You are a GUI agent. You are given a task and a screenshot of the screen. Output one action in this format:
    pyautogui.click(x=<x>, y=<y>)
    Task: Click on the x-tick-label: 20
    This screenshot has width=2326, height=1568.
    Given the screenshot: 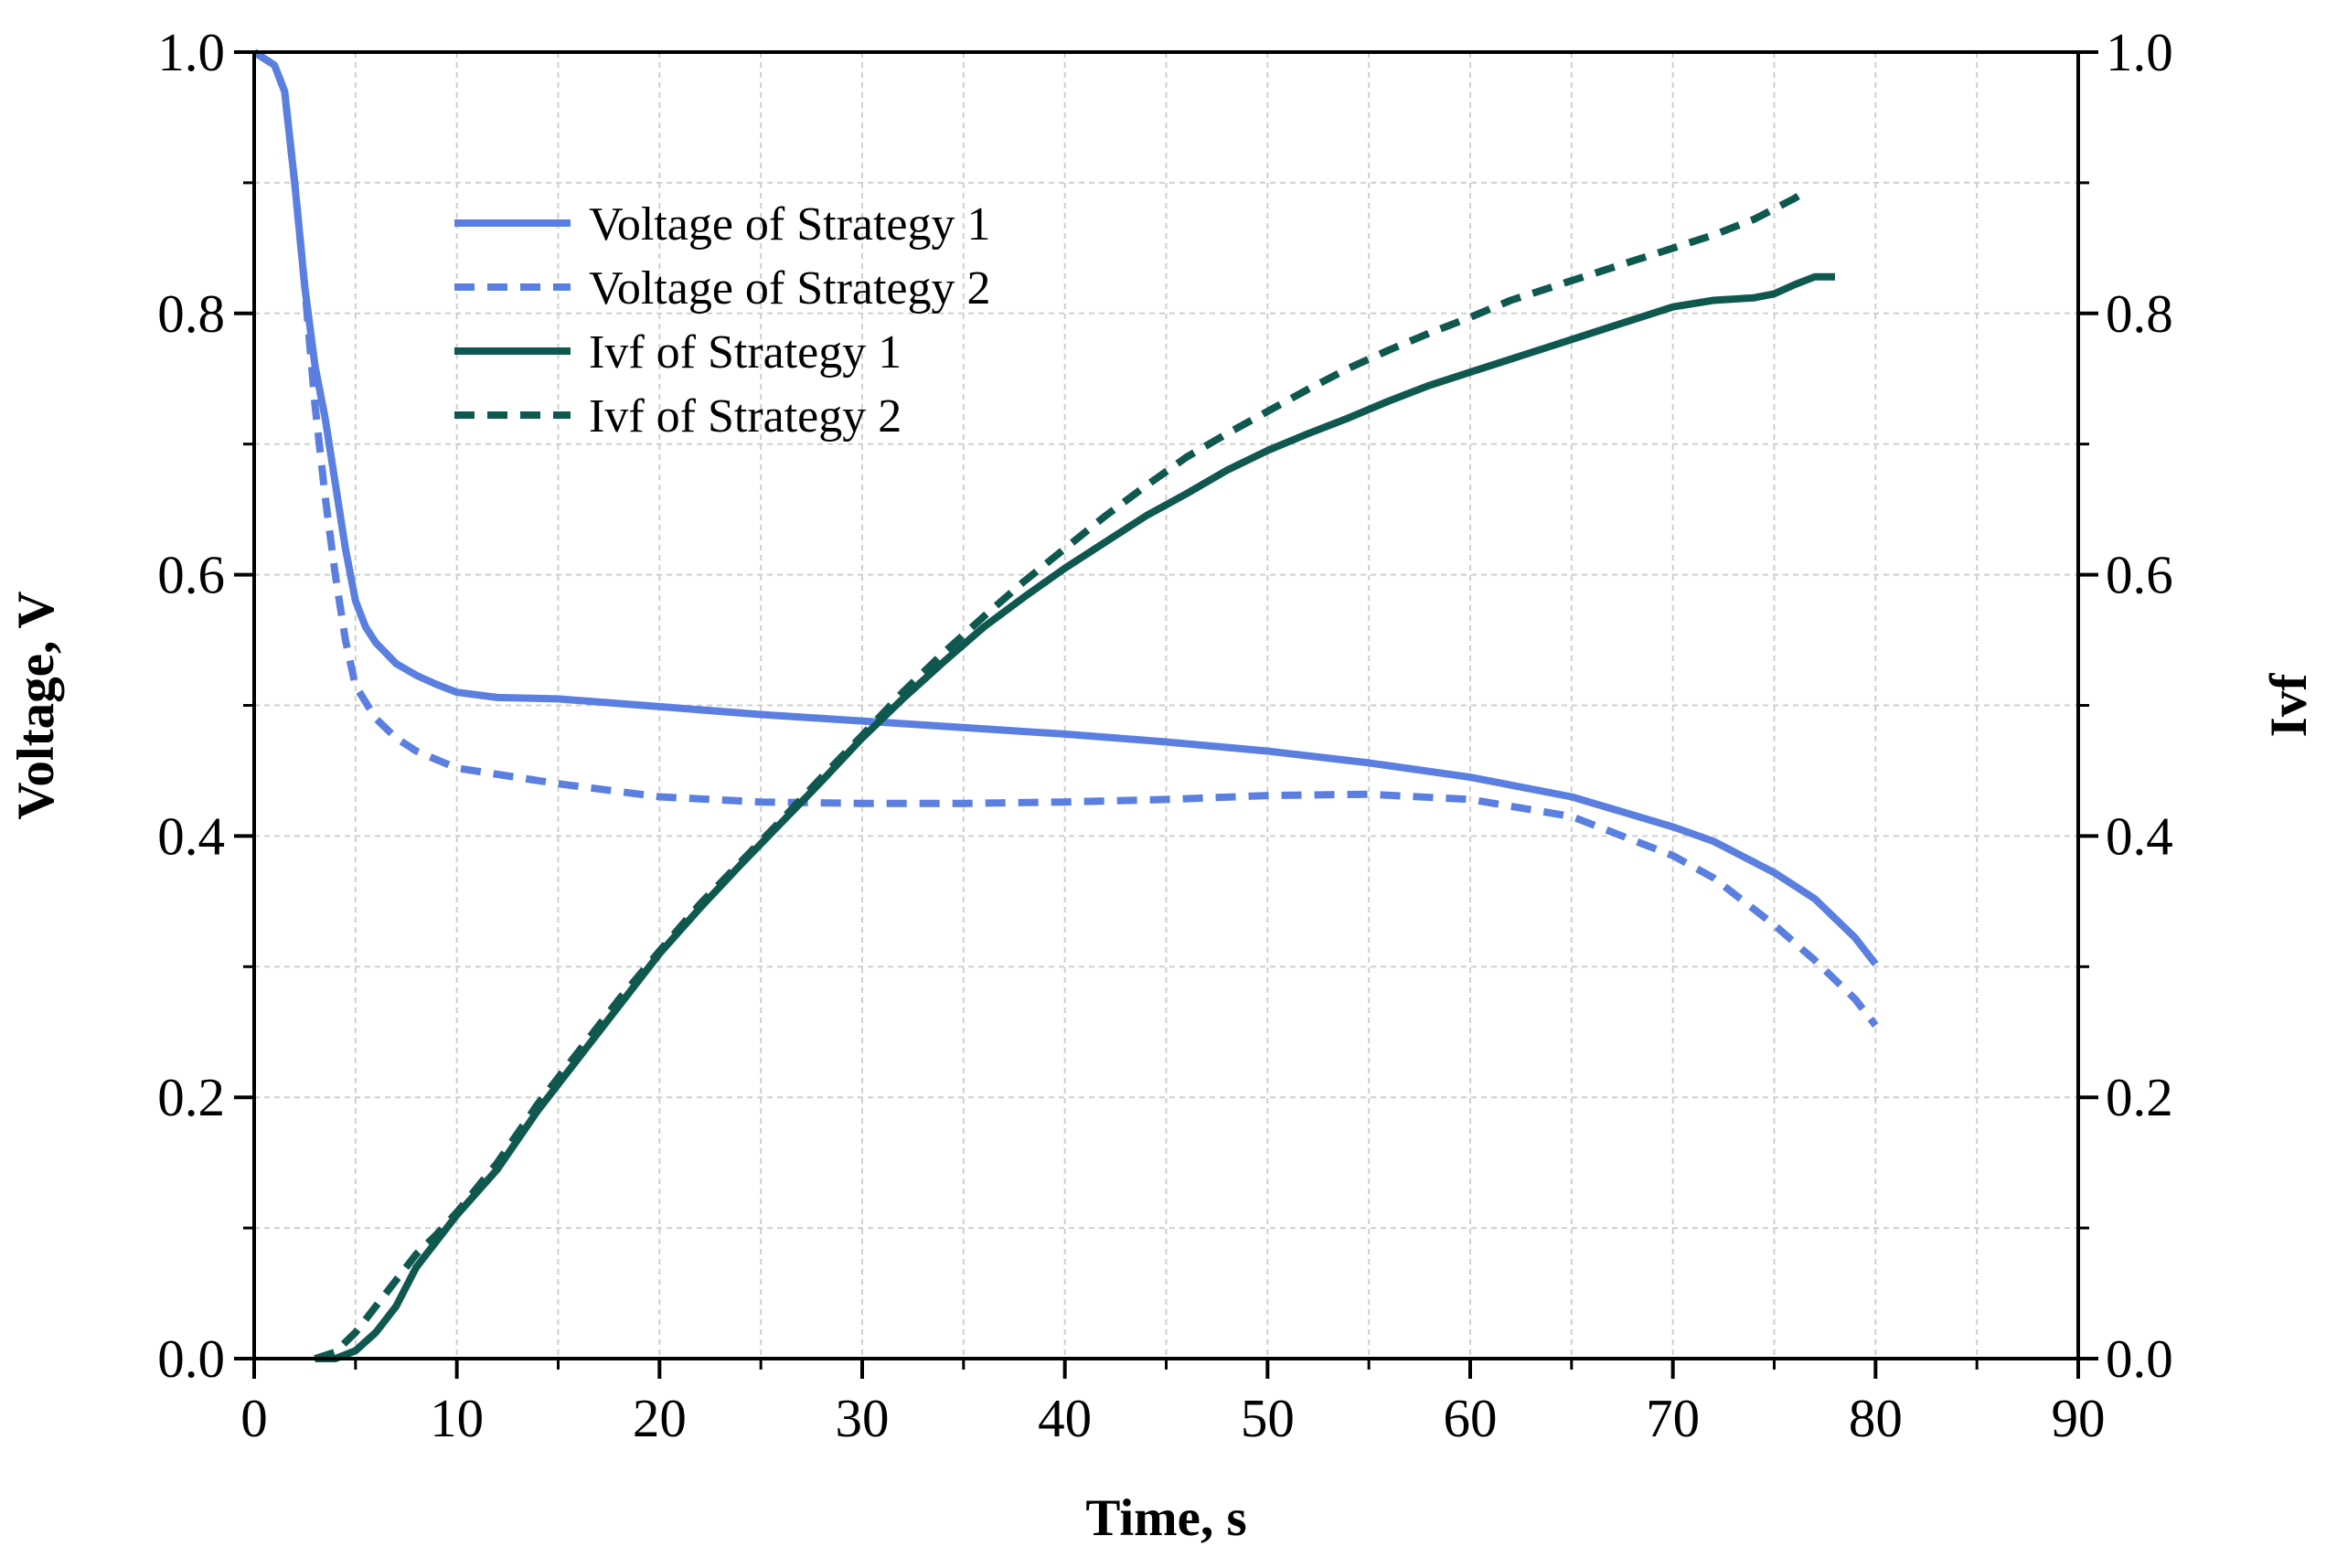 What is the action you would take?
    pyautogui.click(x=660, y=1418)
    